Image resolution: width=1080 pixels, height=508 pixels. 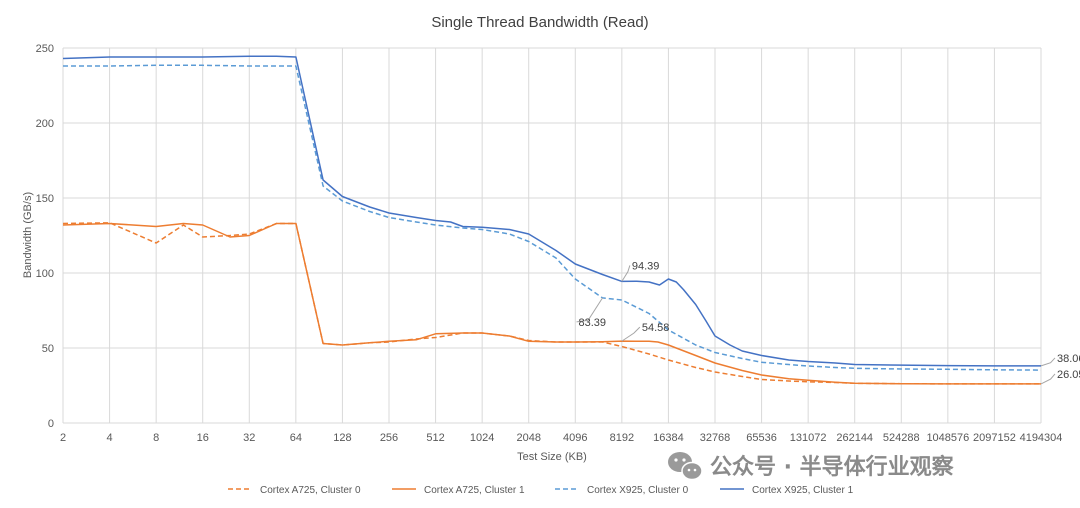 I want to click on x-tick-label: 524288, so click(x=901, y=438).